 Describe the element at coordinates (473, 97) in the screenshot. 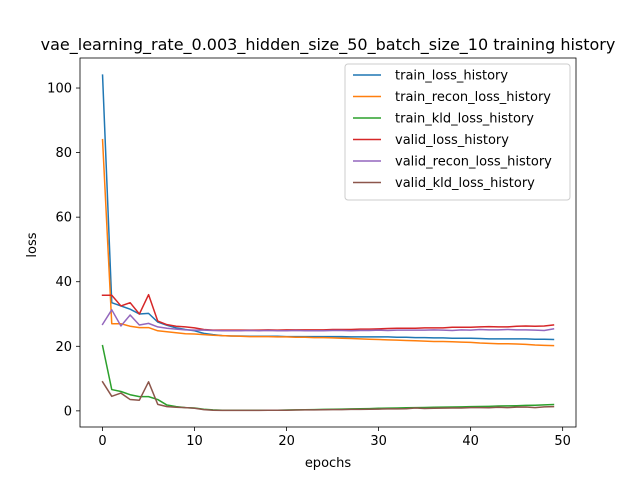

I see `legend-label: train_recon_loss_history` at that location.